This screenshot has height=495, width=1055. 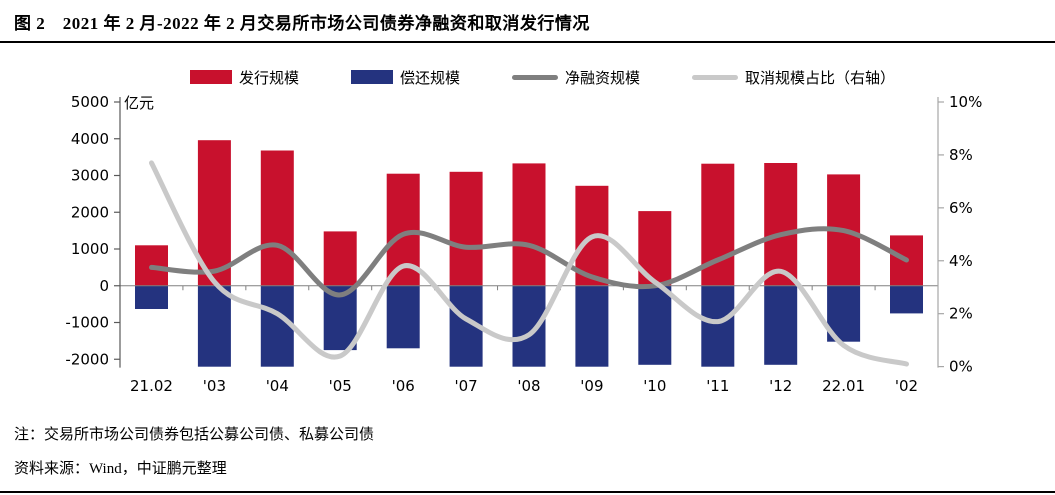 I want to click on right-axis-tick-label: 4%, so click(x=961, y=261).